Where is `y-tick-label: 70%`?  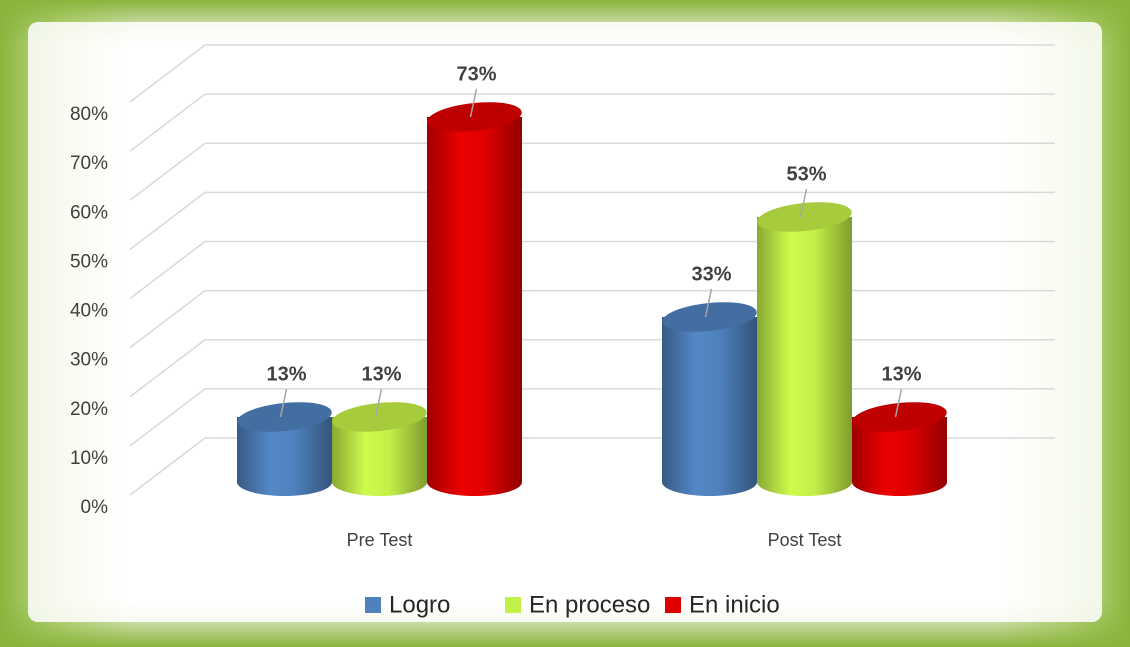 y-tick-label: 70% is located at coordinates (89, 163).